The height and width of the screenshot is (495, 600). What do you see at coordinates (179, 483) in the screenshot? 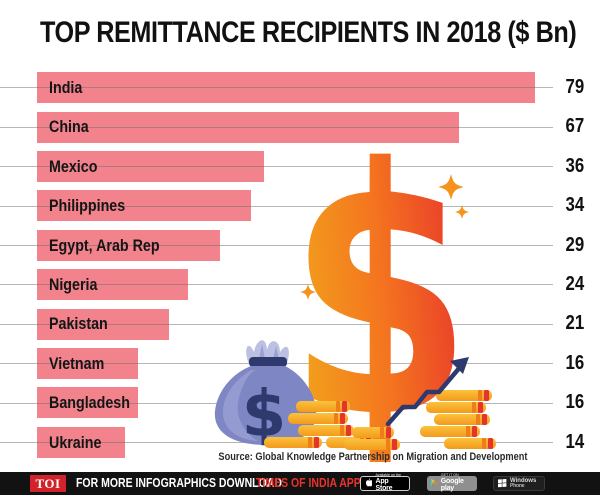
I see `footer-promo-text: FOR MORE INFOGRAPHICS DOWNLOAD` at bounding box center [179, 483].